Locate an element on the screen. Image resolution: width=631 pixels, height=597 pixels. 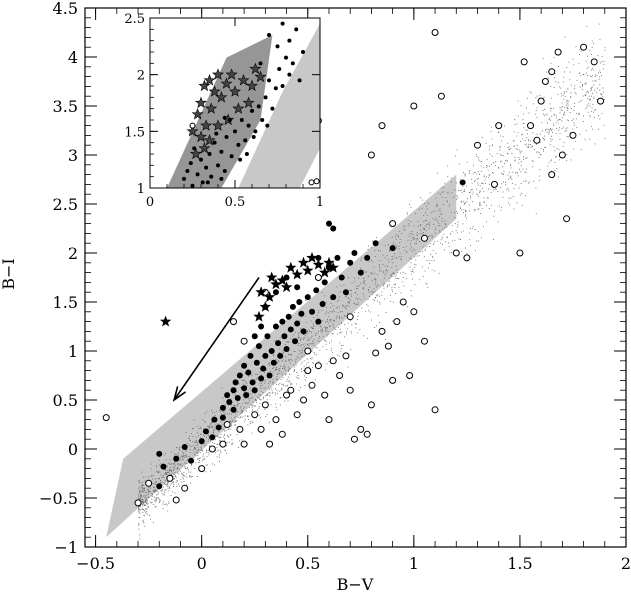
inset-data-marks is located at coordinates (251, 104).